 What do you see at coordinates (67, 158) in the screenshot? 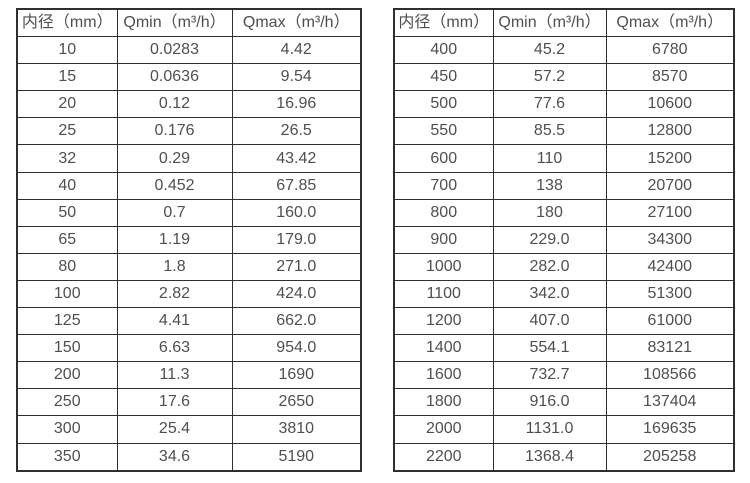
I see `table-cell: 32` at bounding box center [67, 158].